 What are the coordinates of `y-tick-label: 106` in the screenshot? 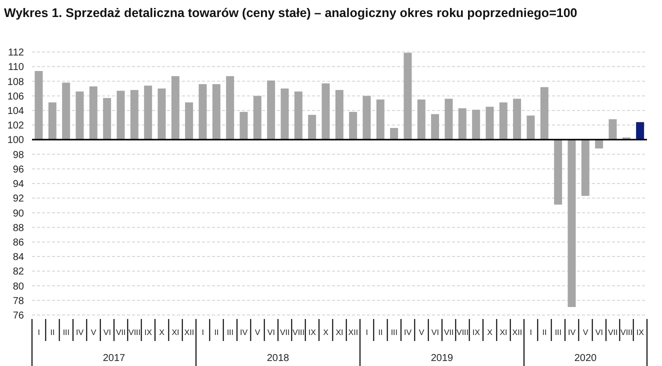 It's located at (15, 96).